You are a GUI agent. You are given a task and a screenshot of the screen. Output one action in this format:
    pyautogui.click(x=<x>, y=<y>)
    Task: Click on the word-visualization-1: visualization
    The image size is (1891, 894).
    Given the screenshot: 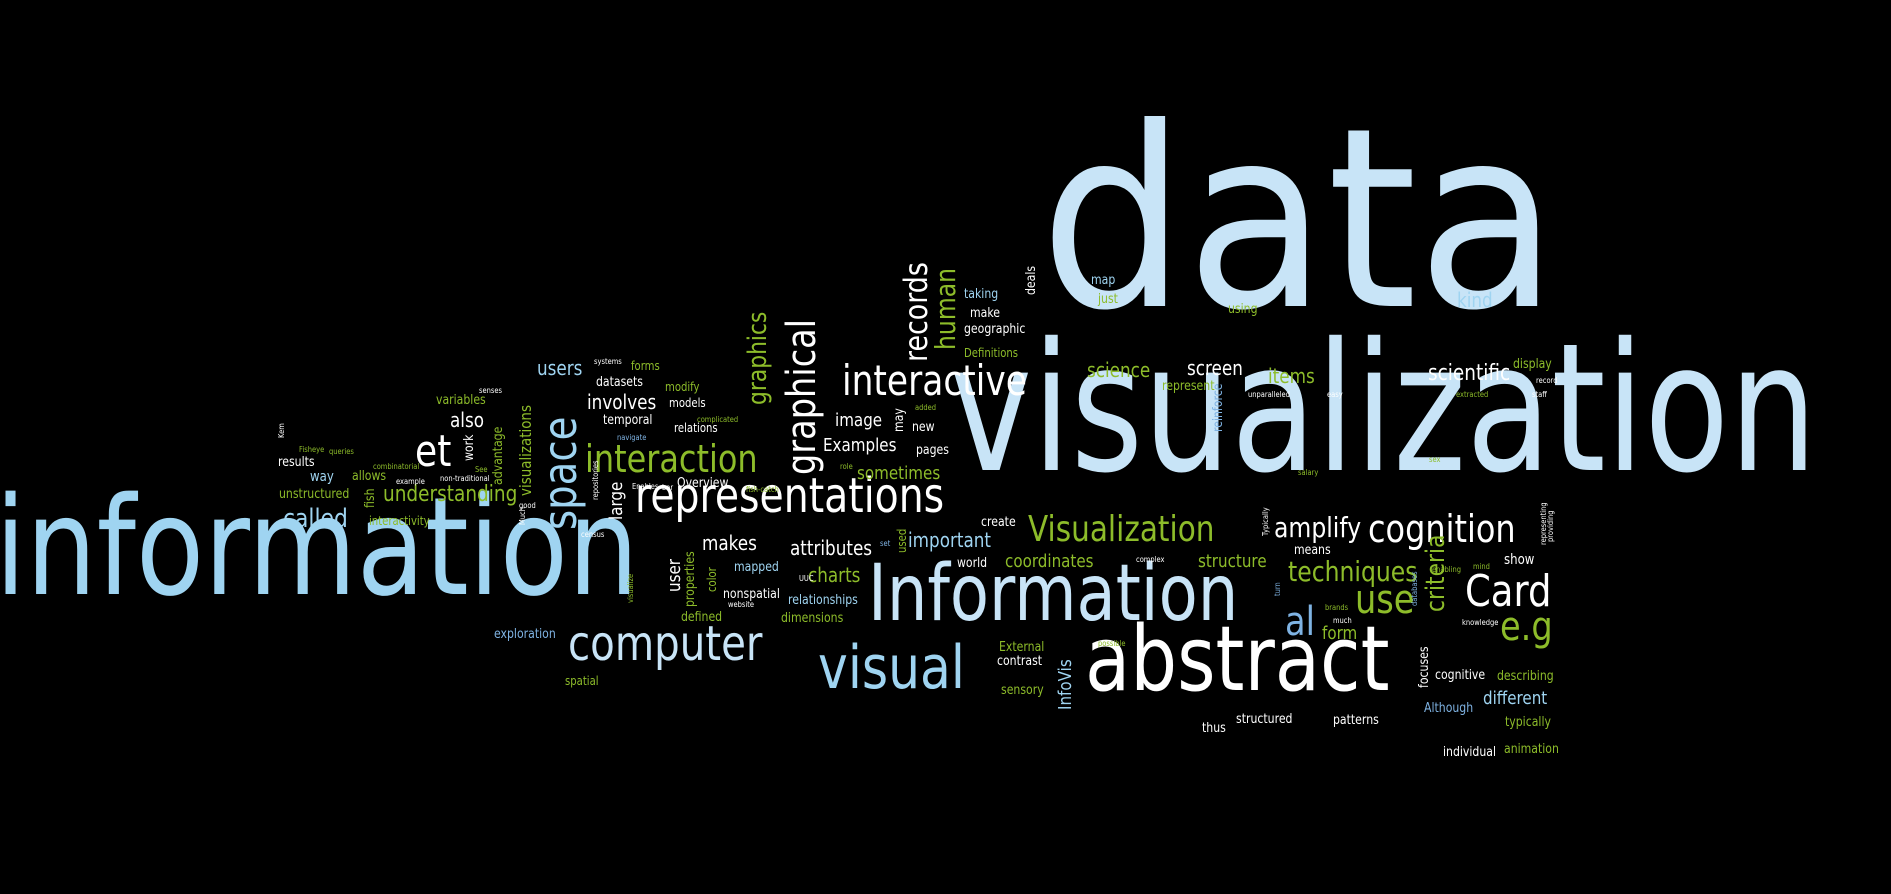 What is the action you would take?
    pyautogui.click(x=1384, y=408)
    